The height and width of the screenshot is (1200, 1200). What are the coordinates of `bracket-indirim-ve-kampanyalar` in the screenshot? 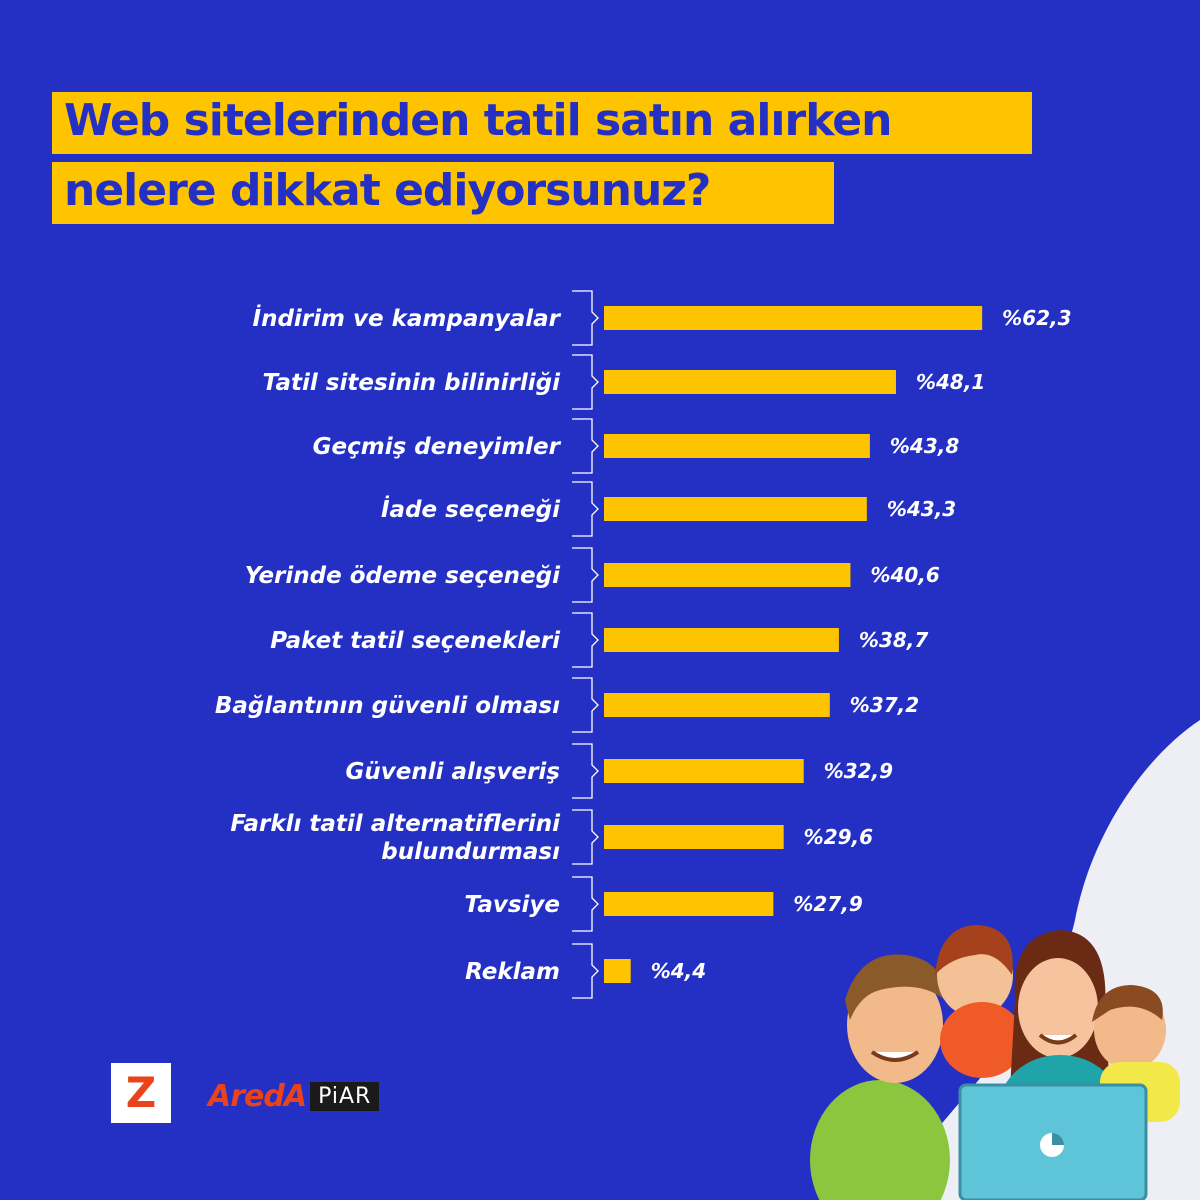 It's located at (585, 318).